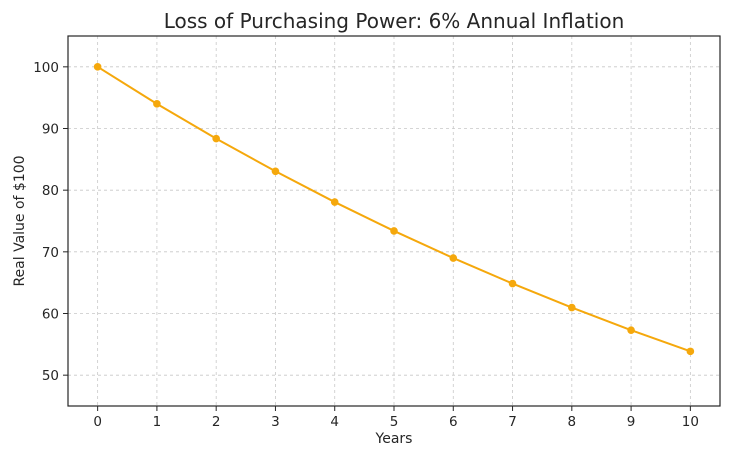 The image size is (734, 460). Describe the element at coordinates (453, 422) in the screenshot. I see `x-tick-label: 6` at that location.